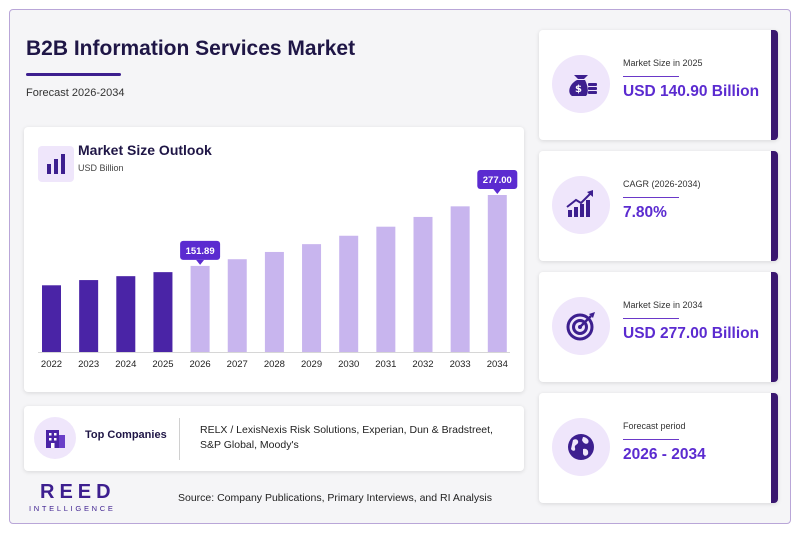 The height and width of the screenshot is (533, 800). Describe the element at coordinates (51, 364) in the screenshot. I see `x-tick-label: 2022` at that location.